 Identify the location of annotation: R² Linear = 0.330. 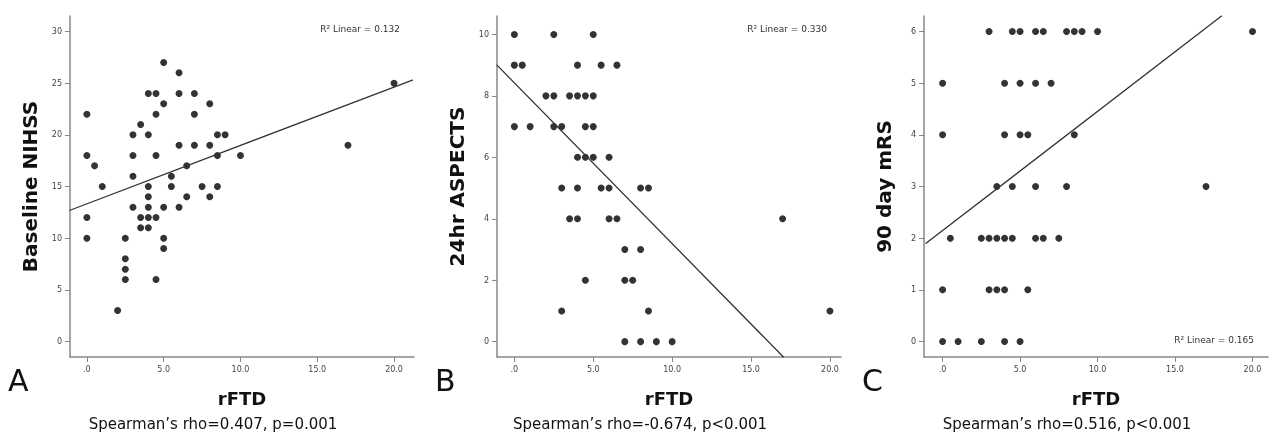
(787, 28).